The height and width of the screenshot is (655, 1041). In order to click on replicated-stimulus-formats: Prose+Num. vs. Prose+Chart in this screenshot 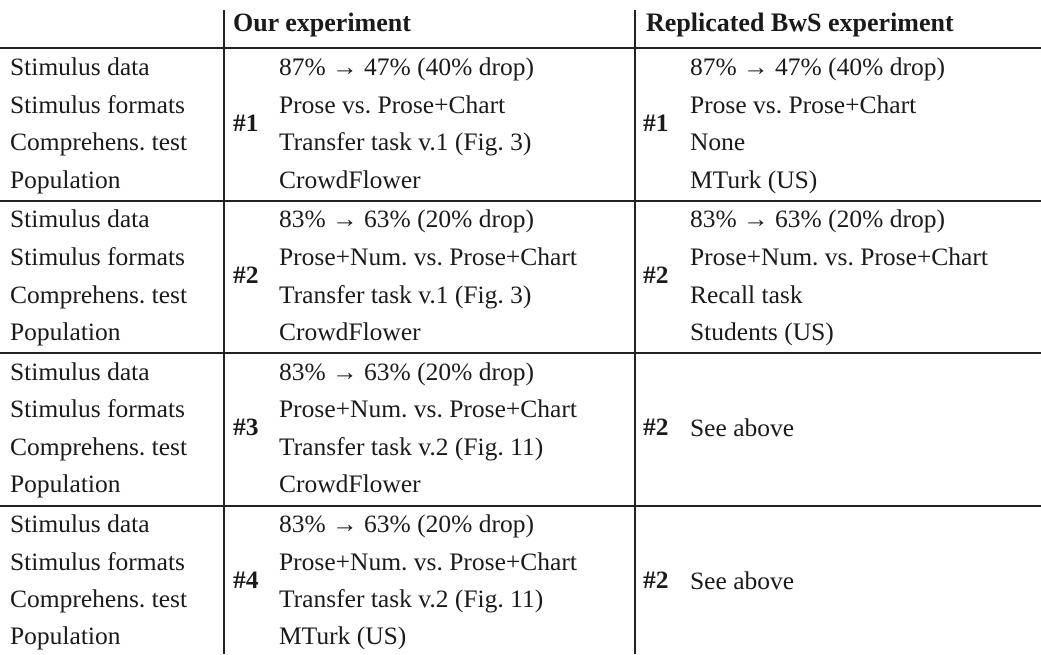, I will do `click(839, 256)`.